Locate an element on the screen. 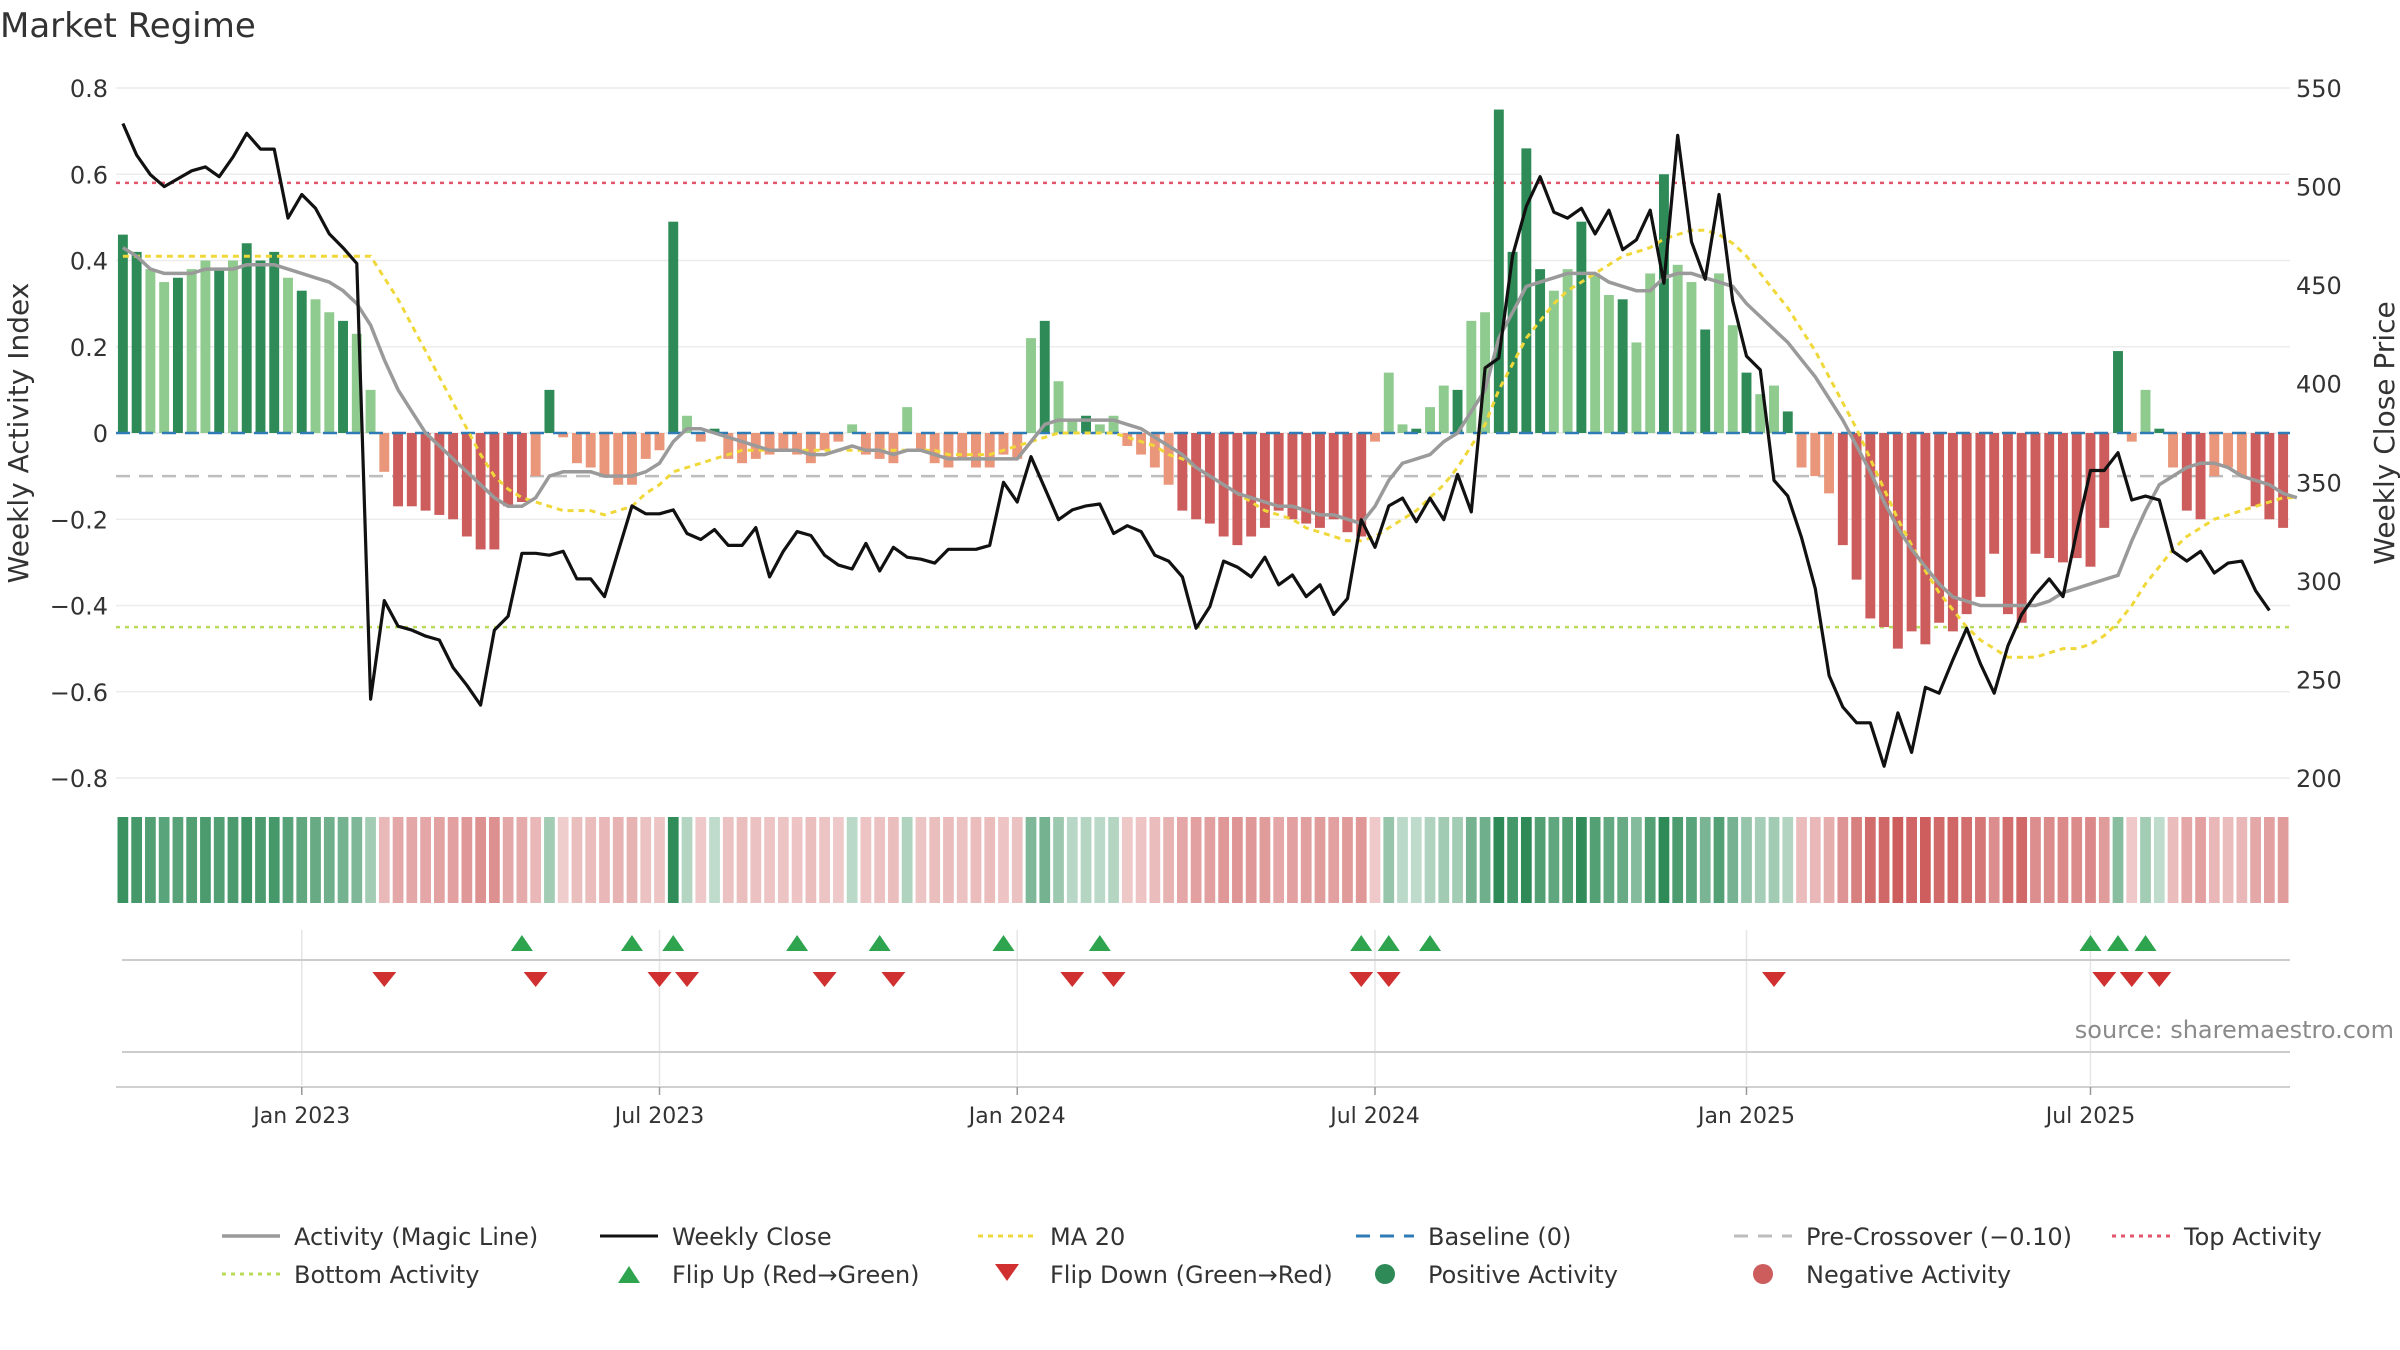  legend-label: Pre-Crossover (−0.10) is located at coordinates (1939, 1237).